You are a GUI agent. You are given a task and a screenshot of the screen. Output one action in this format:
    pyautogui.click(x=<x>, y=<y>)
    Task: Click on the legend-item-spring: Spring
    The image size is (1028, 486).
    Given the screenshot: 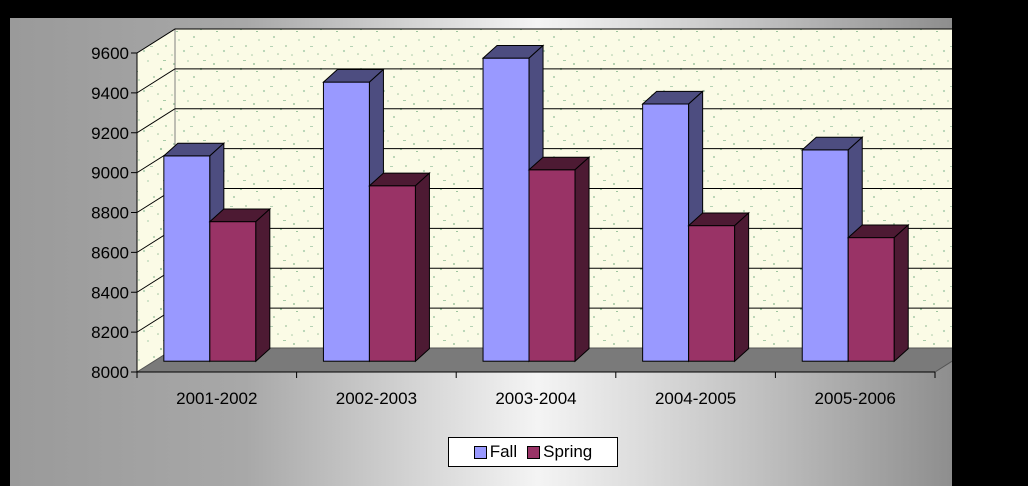 What is the action you would take?
    pyautogui.click(x=559, y=452)
    